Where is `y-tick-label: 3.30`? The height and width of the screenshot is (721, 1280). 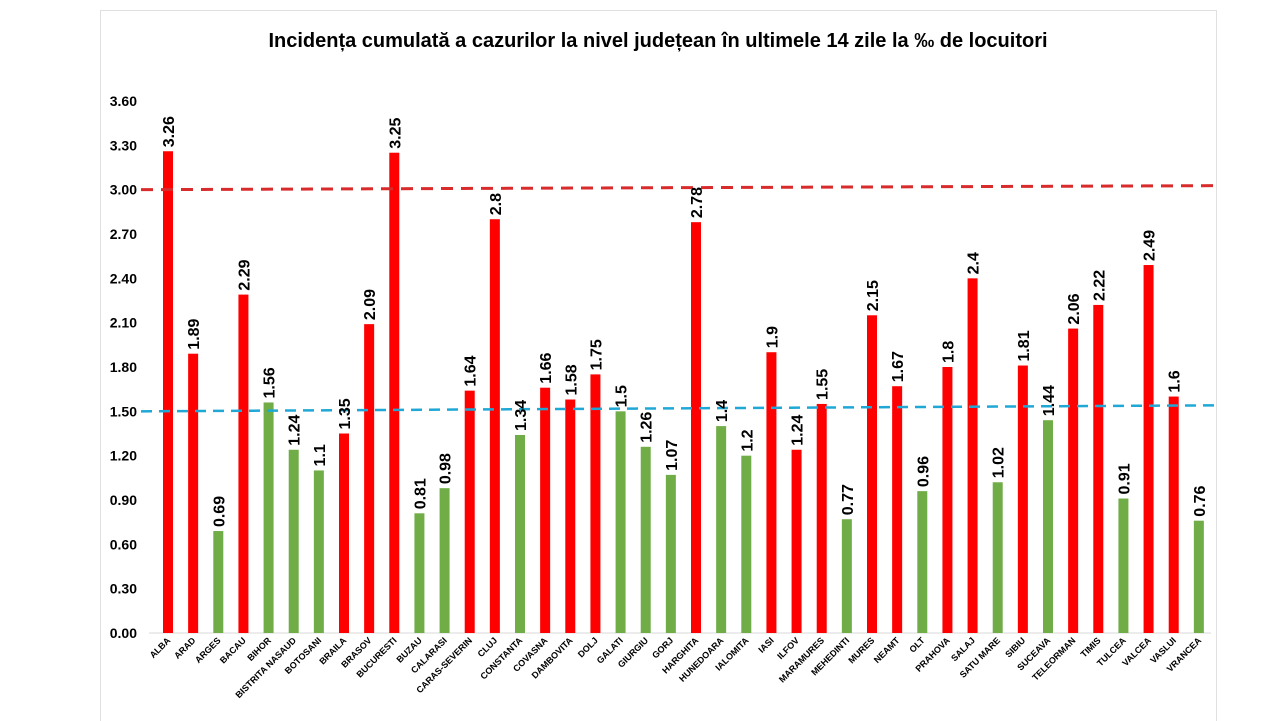
y-tick-label: 3.30 is located at coordinates (123, 145).